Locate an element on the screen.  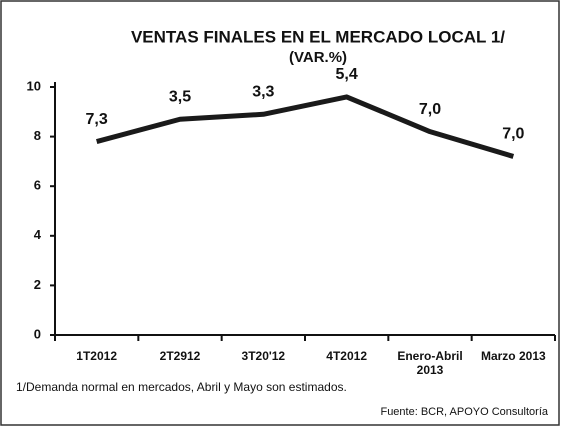
chart-title: VENTAS FINALES EN EL MERCADO LOCAL 1/ is located at coordinates (318, 36).